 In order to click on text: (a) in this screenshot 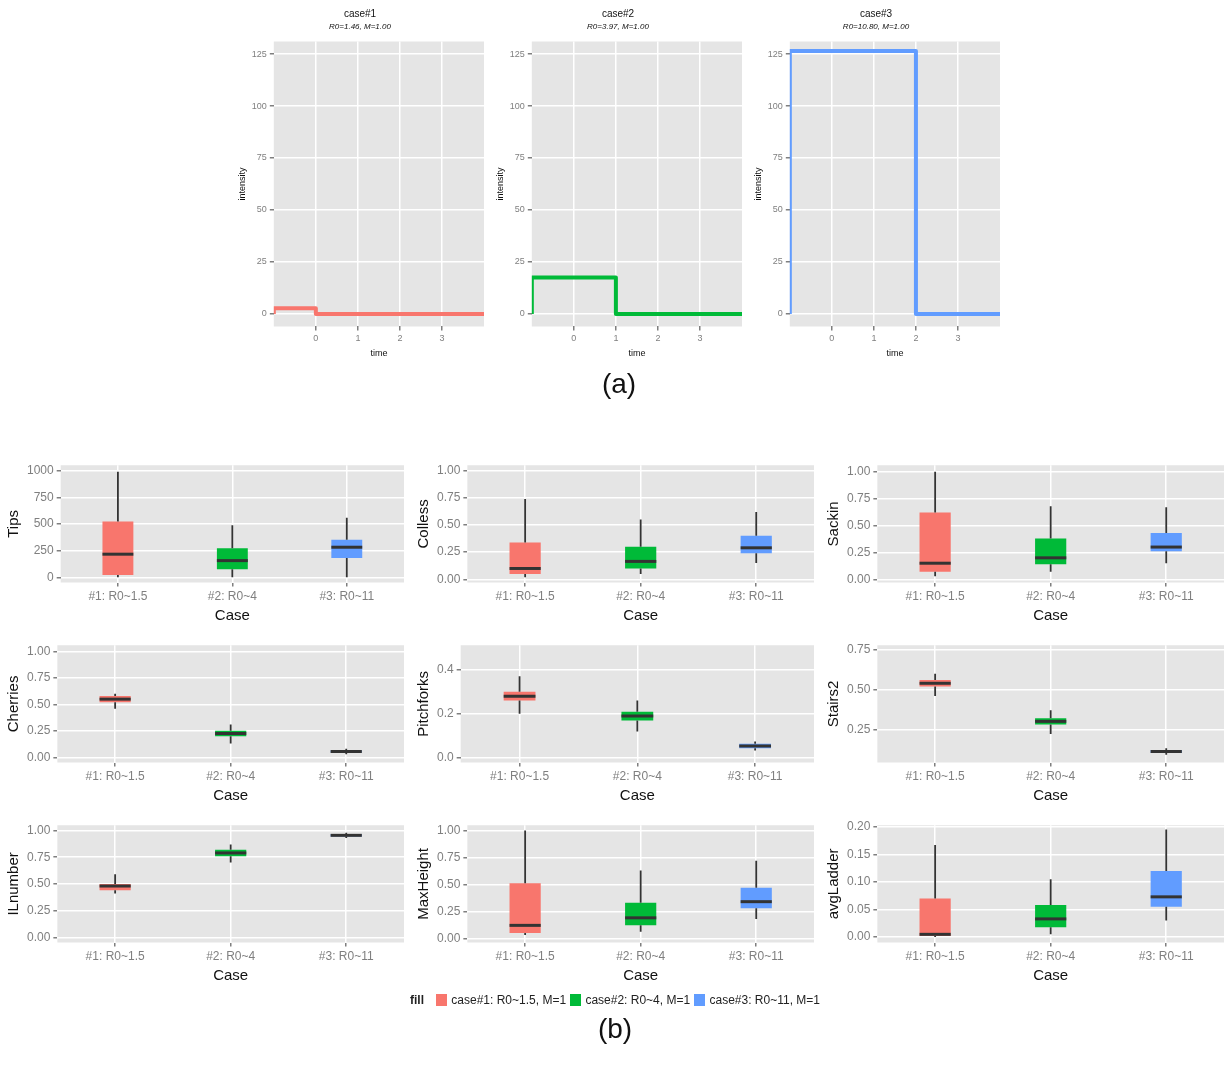, I will do `click(619, 384)`.